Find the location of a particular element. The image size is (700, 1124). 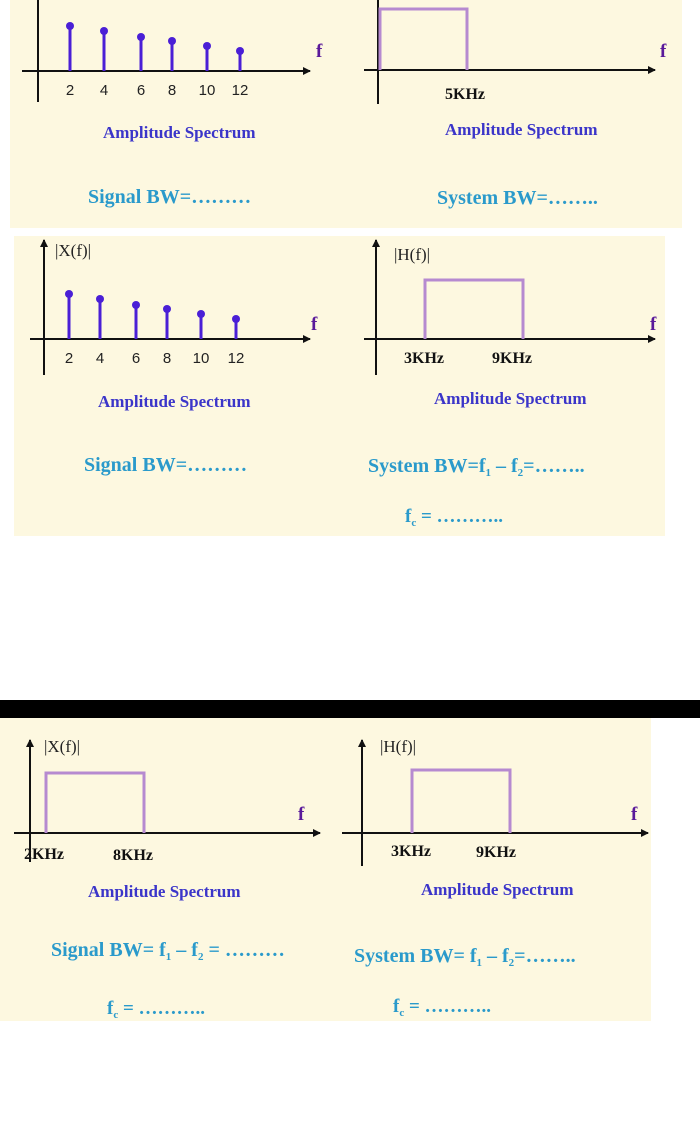

s2-signal-f-label: f is located at coordinates (314, 324).